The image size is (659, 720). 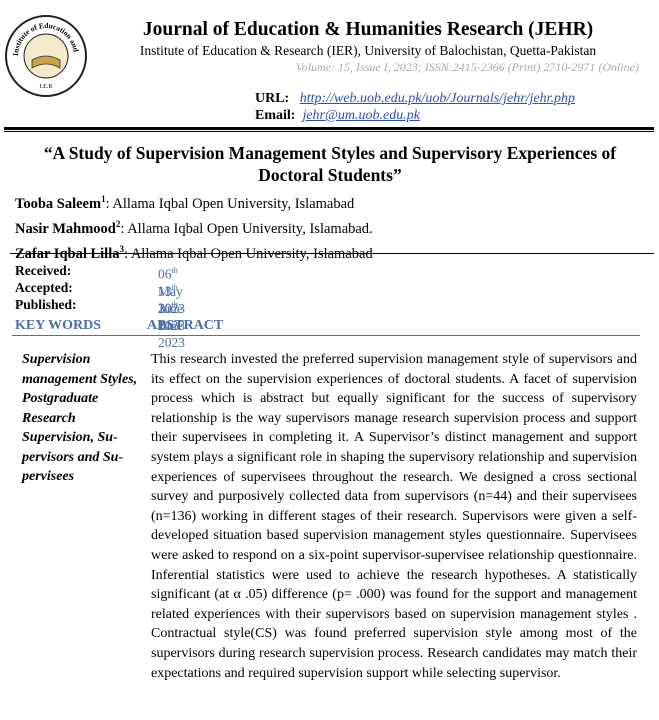 I want to click on date-label: Published:, so click(x=46, y=304).